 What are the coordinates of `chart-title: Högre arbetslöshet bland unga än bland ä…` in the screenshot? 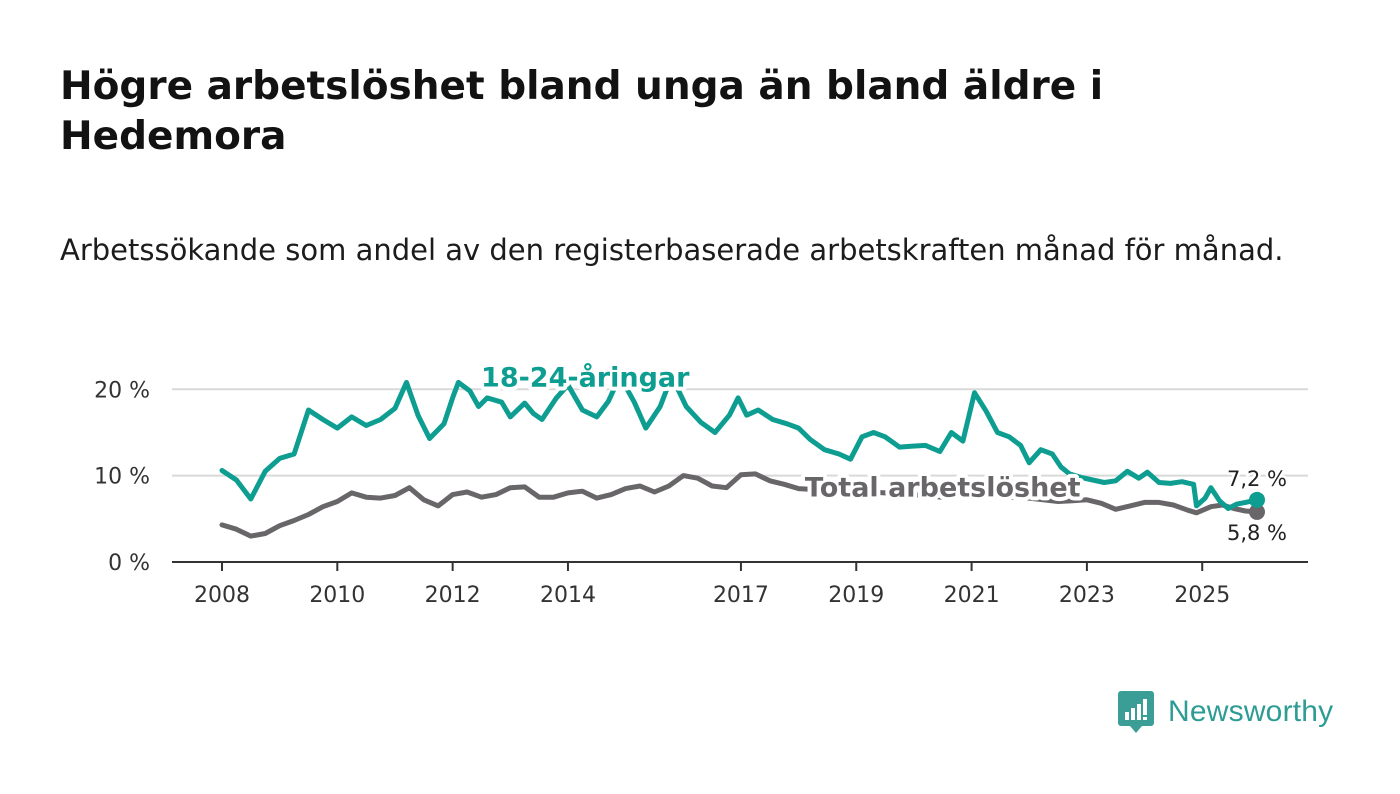 It's located at (582, 111).